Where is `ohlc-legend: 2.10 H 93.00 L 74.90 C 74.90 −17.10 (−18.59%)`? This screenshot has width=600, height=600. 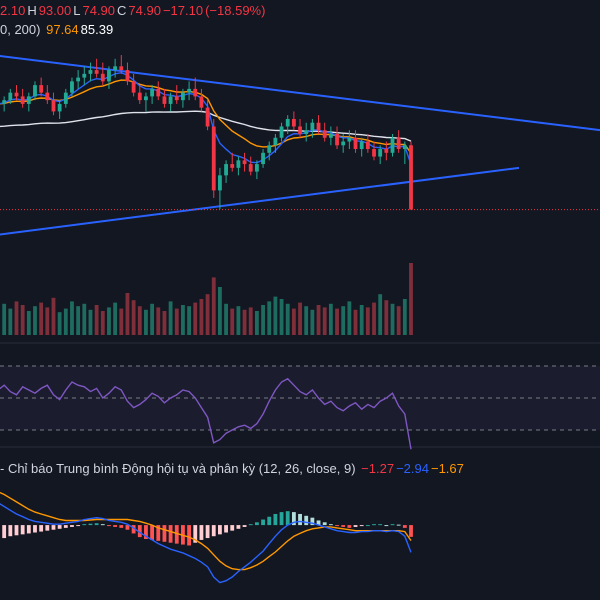
ohlc-legend: 2.10 H 93.00 L 74.90 C 74.90 −17.10 (−18.59%) is located at coordinates (133, 10).